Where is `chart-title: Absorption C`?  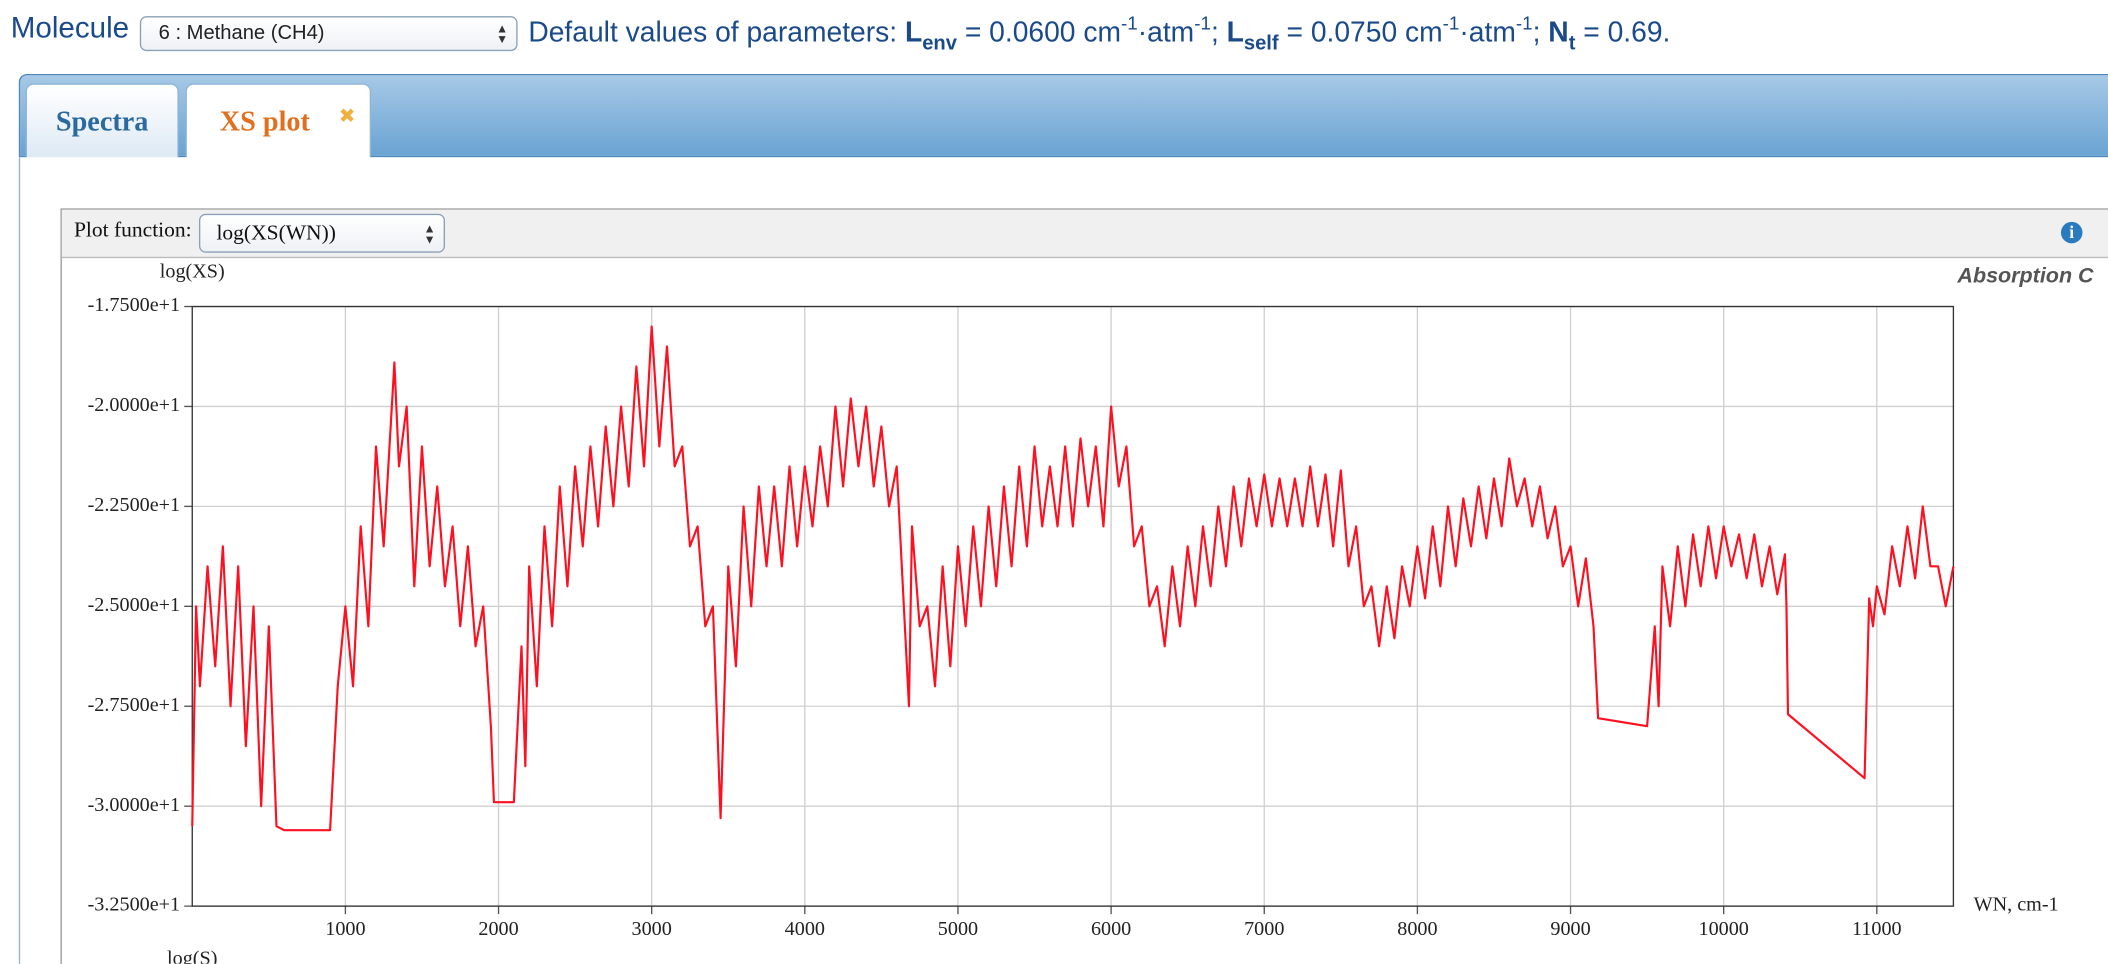
chart-title: Absorption C is located at coordinates (2025, 276).